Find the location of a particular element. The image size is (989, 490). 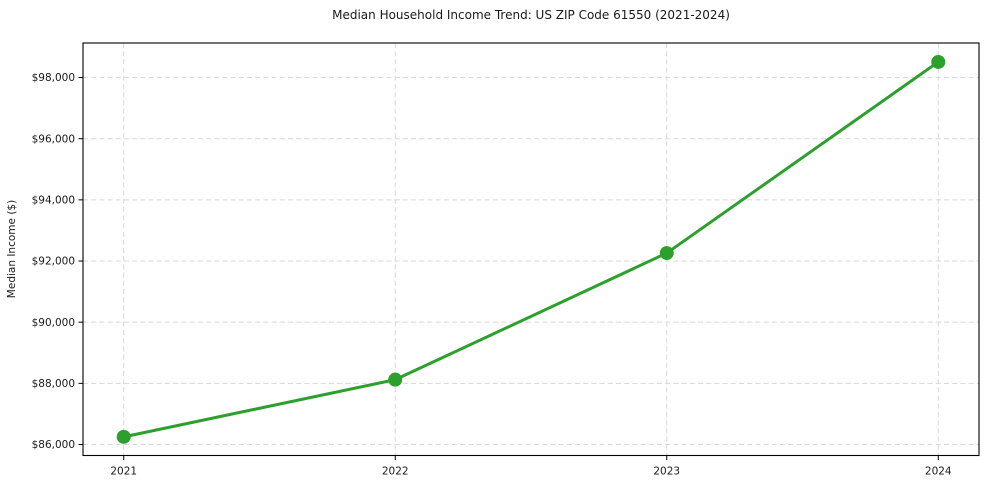

y-tick-label: $90,000 is located at coordinates (53, 323).